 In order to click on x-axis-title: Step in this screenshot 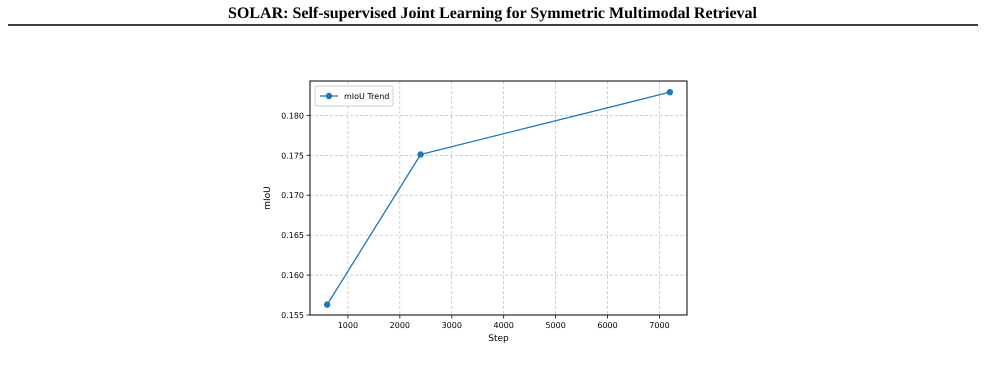, I will do `click(499, 339)`.